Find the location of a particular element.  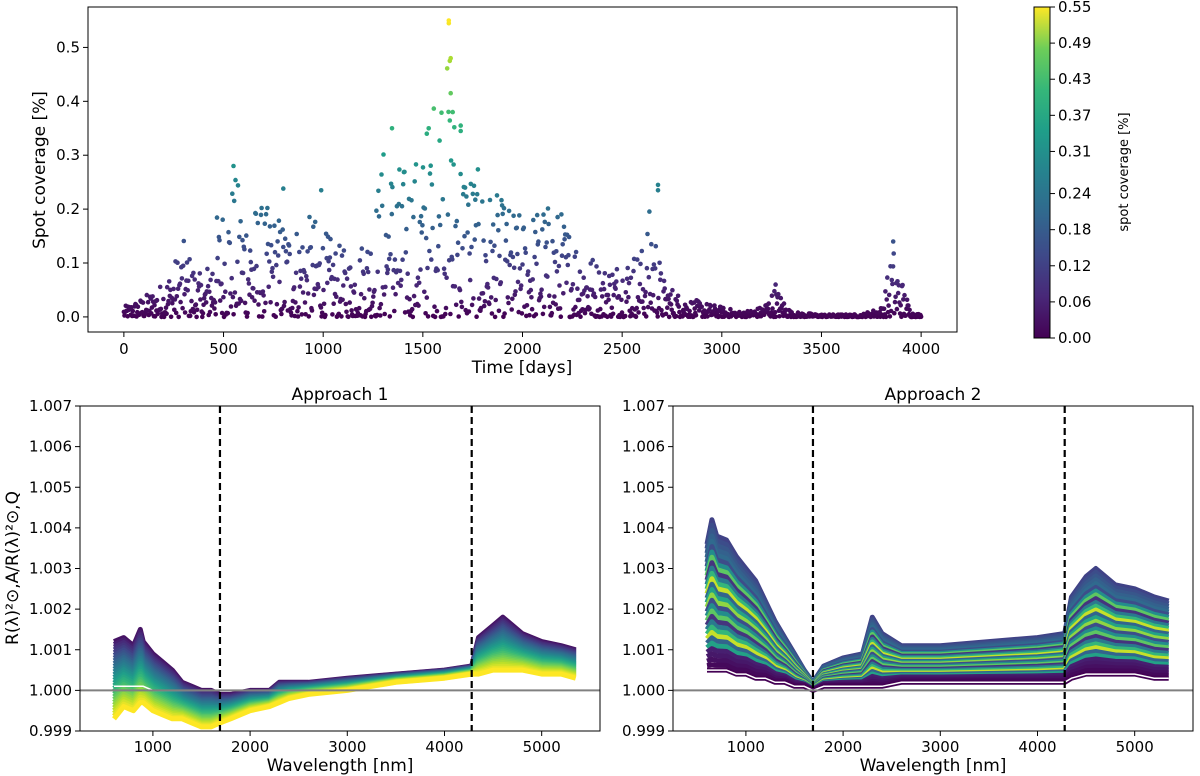

x-tick-label: 5000 is located at coordinates (542, 747).